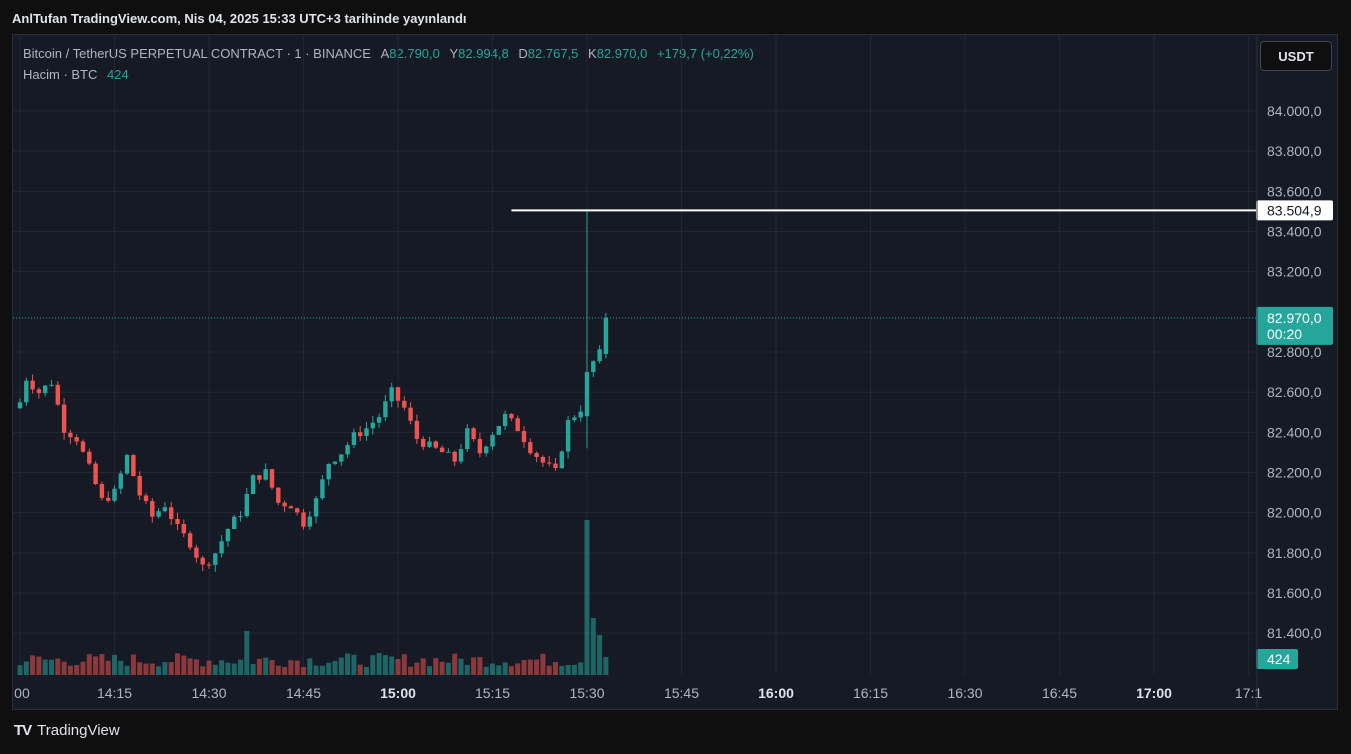 This screenshot has width=1351, height=754. What do you see at coordinates (67, 730) in the screenshot?
I see `tradingview-logo: TV TradingView` at bounding box center [67, 730].